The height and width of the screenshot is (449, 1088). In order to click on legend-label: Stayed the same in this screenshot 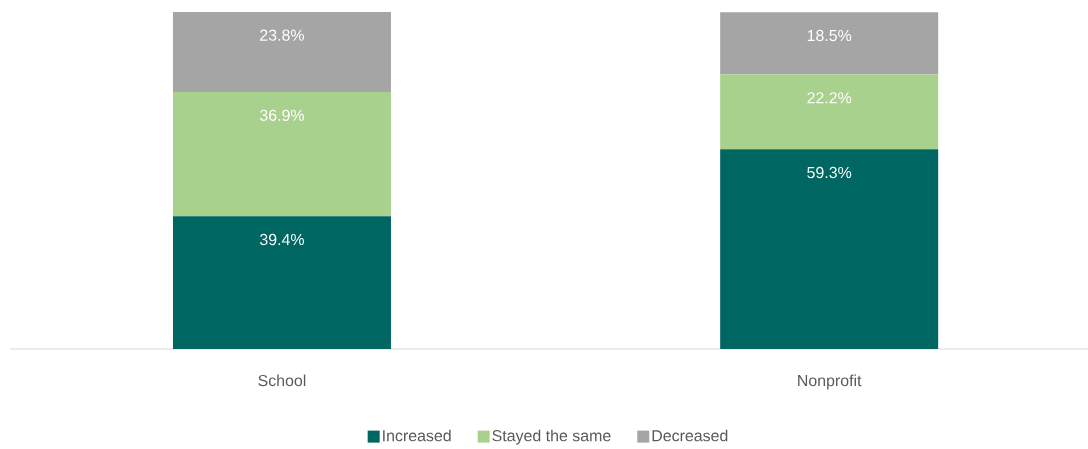, I will do `click(551, 437)`.